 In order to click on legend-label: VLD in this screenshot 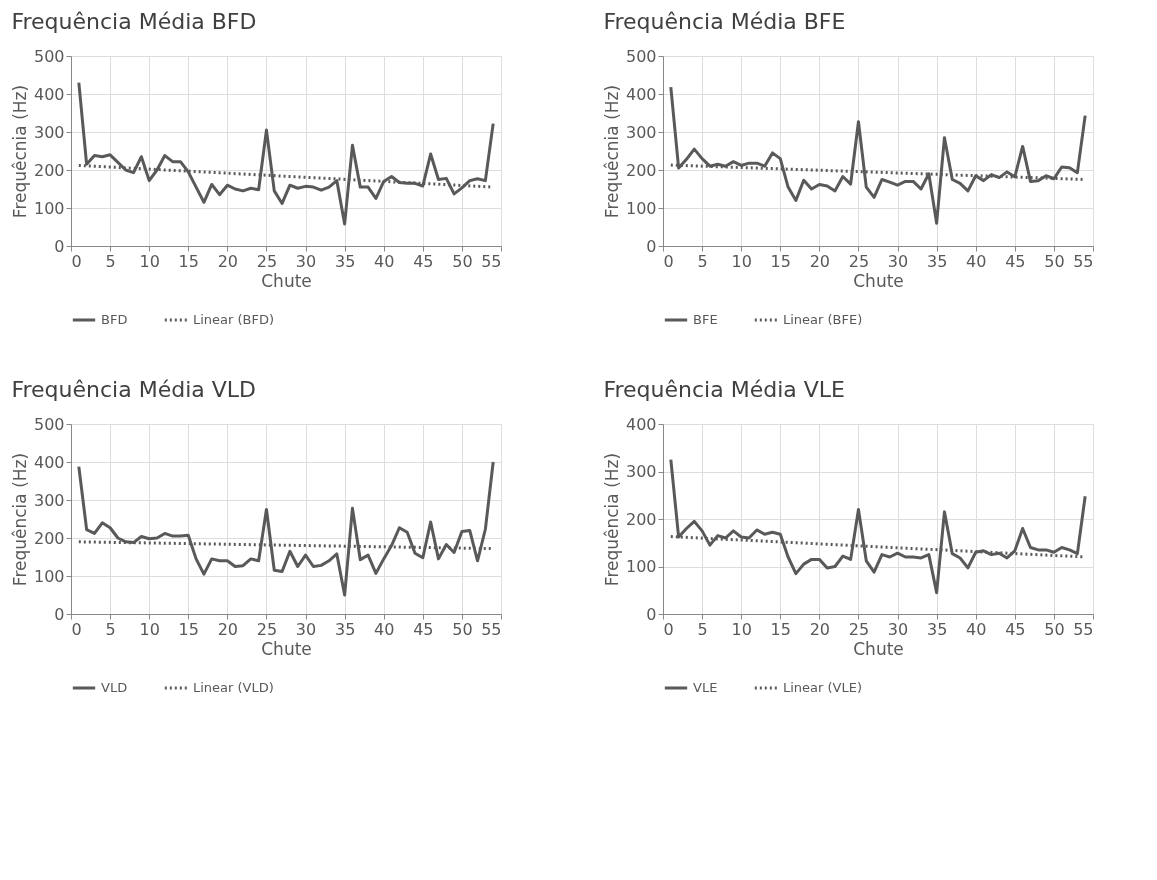, I will do `click(114, 687)`.